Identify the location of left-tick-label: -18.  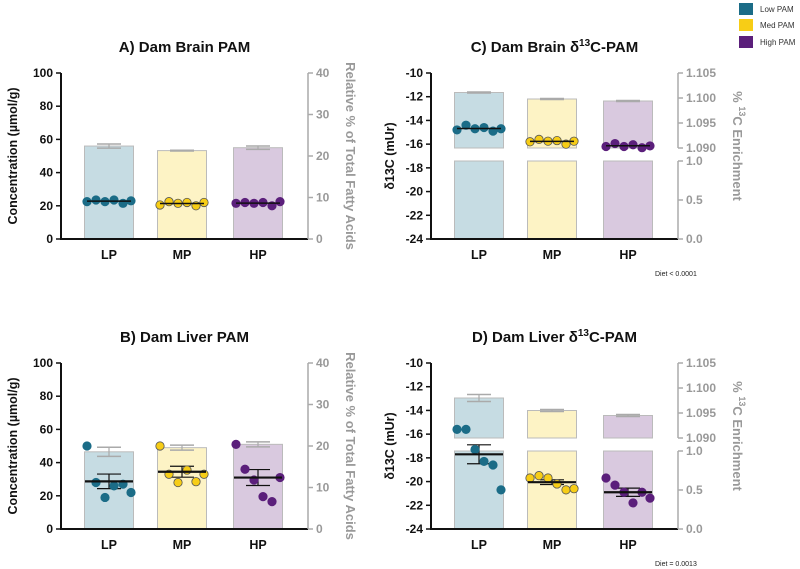
(415, 168).